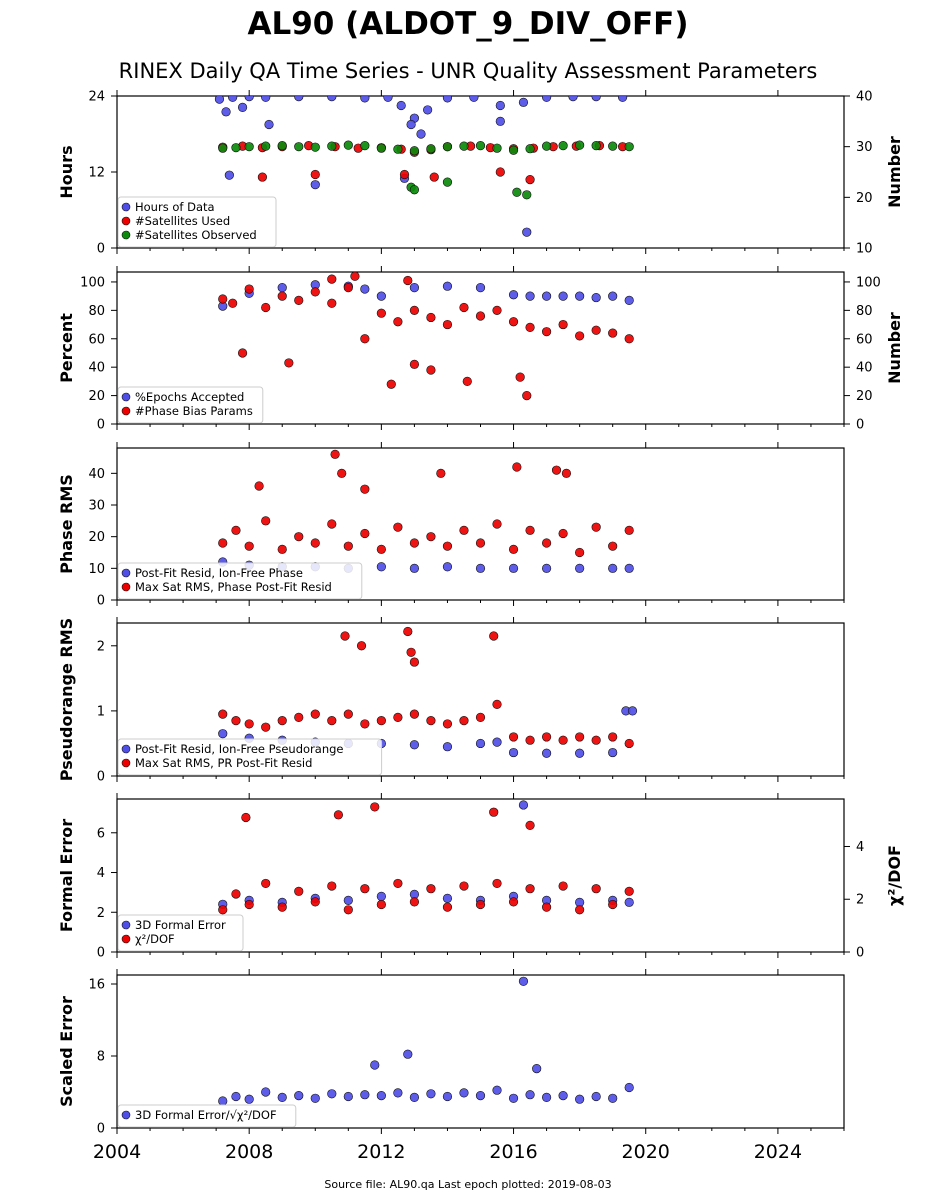 The height and width of the screenshot is (1204, 937). I want to click on y-axis-label: Phase RMS, so click(66, 524).